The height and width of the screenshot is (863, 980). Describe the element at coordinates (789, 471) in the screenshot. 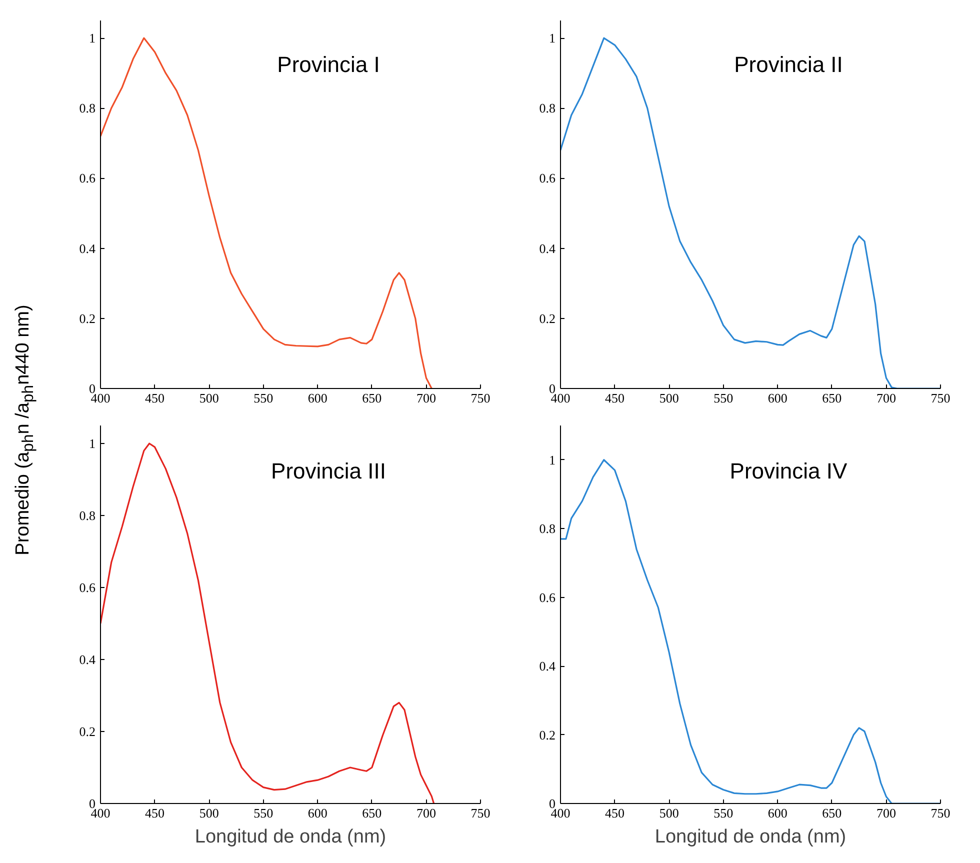

I see `text: Provincia IV` at that location.